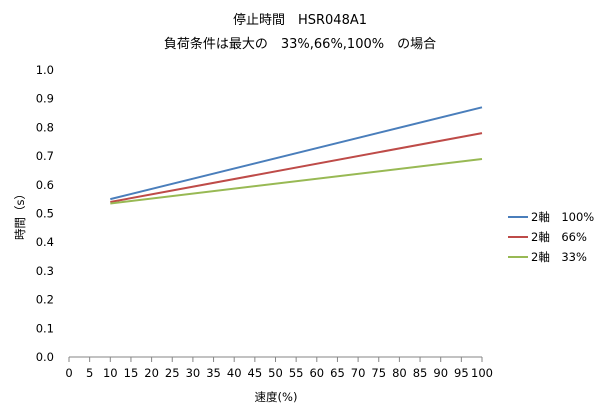  I want to click on legend-entry: 2軸 66%, so click(559, 237).